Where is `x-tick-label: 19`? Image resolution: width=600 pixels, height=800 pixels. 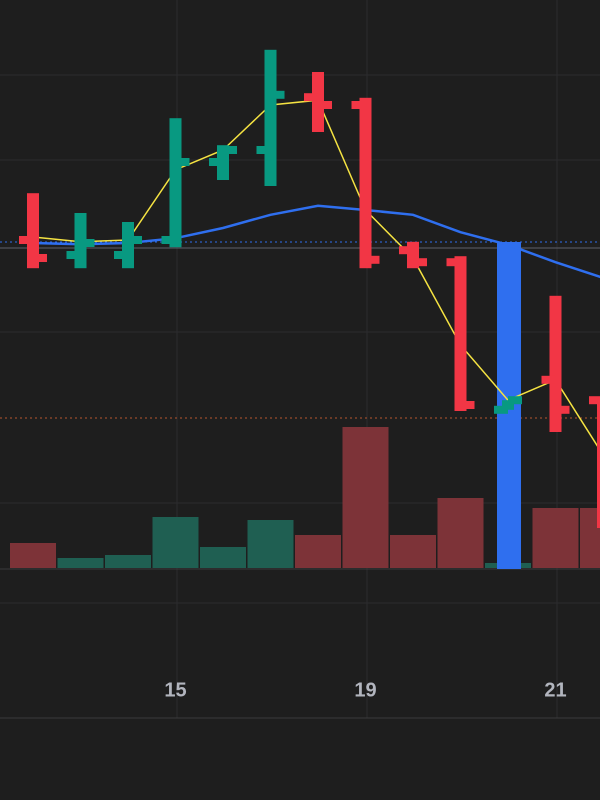
x-tick-label: 19 is located at coordinates (365, 690).